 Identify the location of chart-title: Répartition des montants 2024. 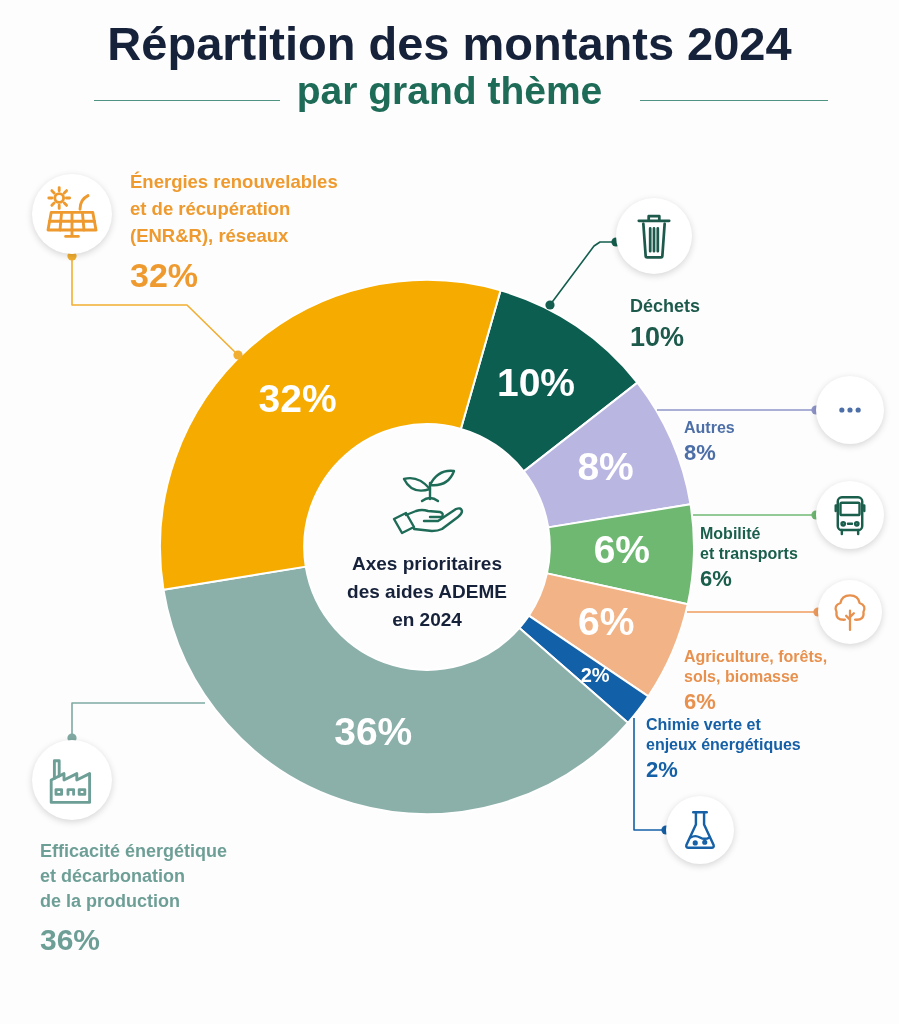
(449, 44).